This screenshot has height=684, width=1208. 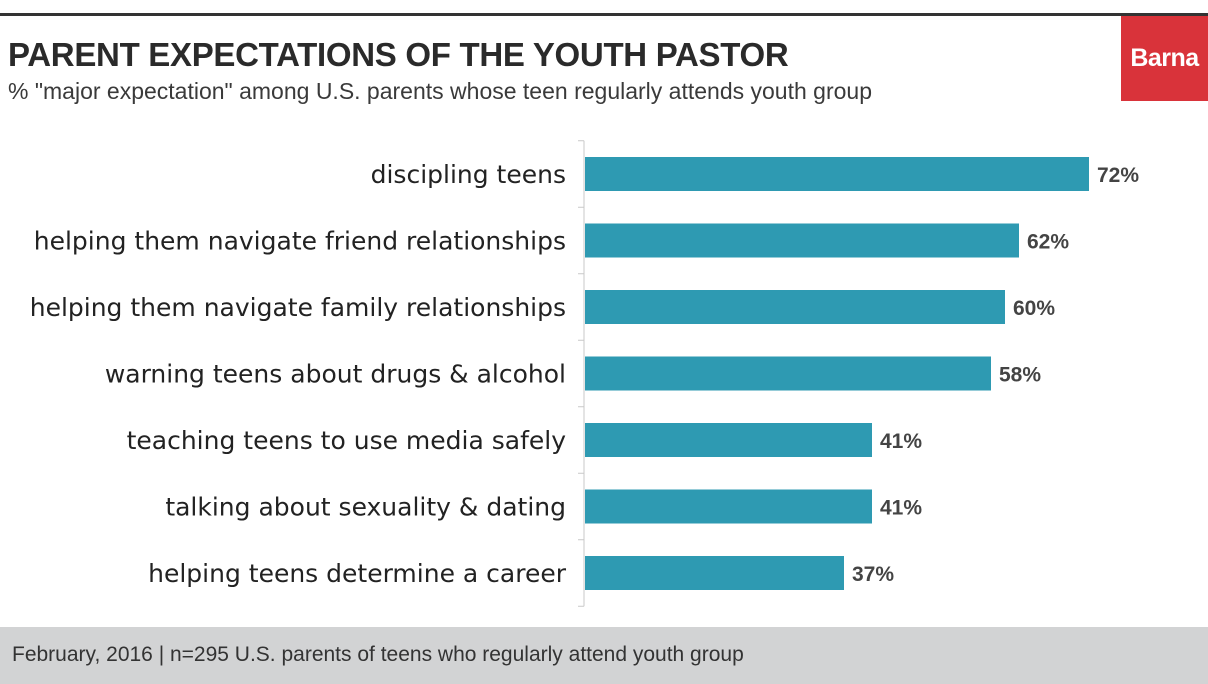 I want to click on brand-logo-text: Barna, so click(x=1164, y=58).